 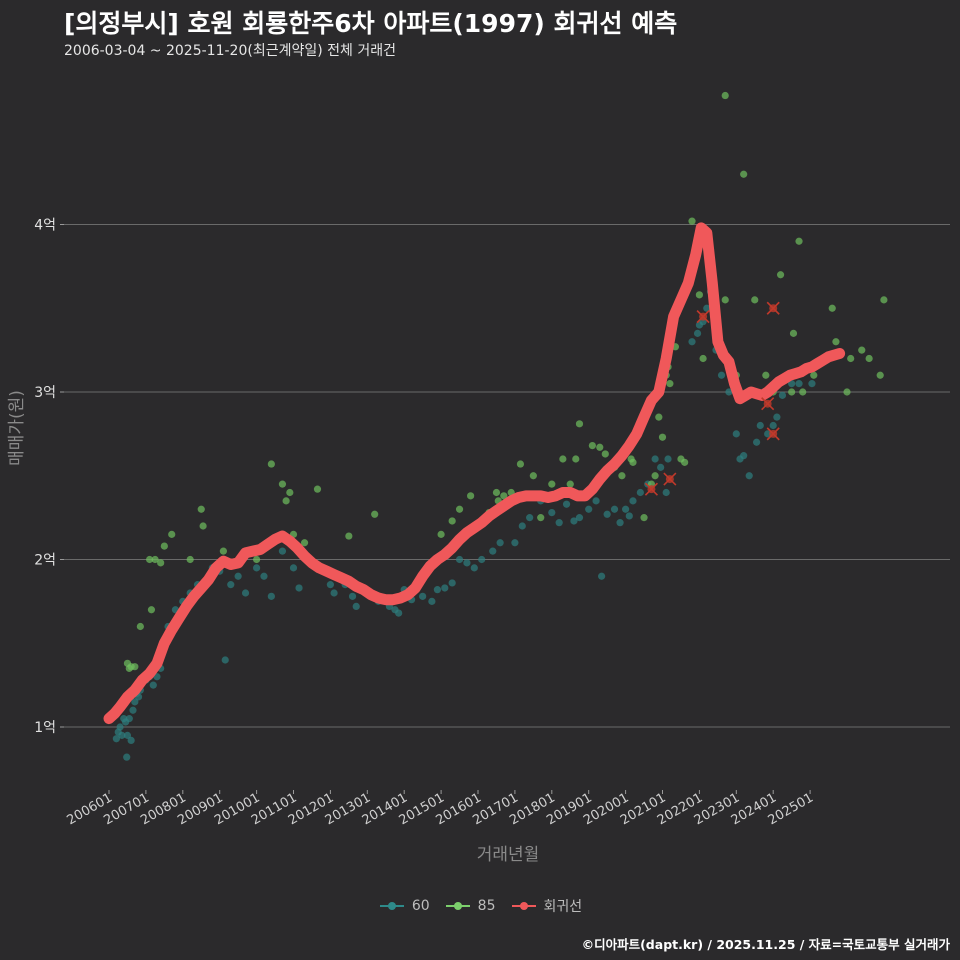 What do you see at coordinates (45, 393) in the screenshot?
I see `y-tick-label: 3억` at bounding box center [45, 393].